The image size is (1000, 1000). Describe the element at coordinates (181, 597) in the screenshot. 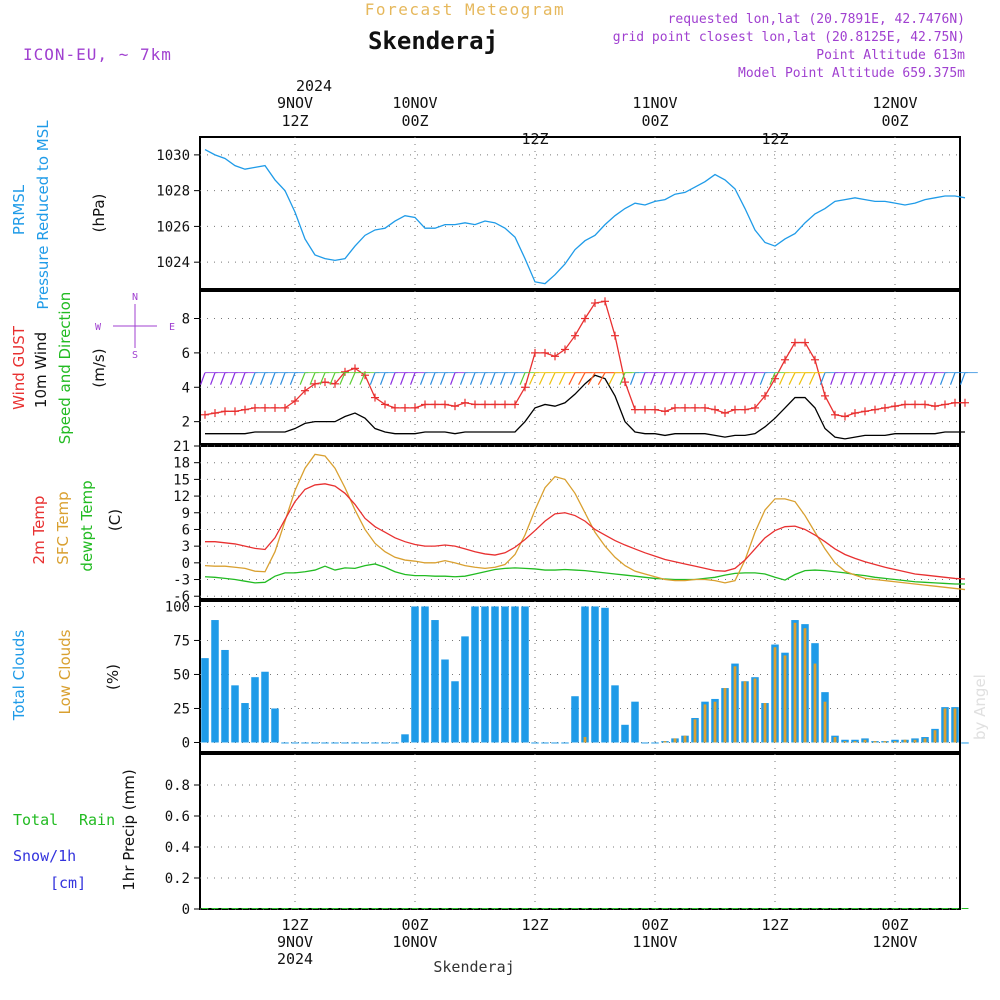

I see `temp-ytick-label: -6` at that location.